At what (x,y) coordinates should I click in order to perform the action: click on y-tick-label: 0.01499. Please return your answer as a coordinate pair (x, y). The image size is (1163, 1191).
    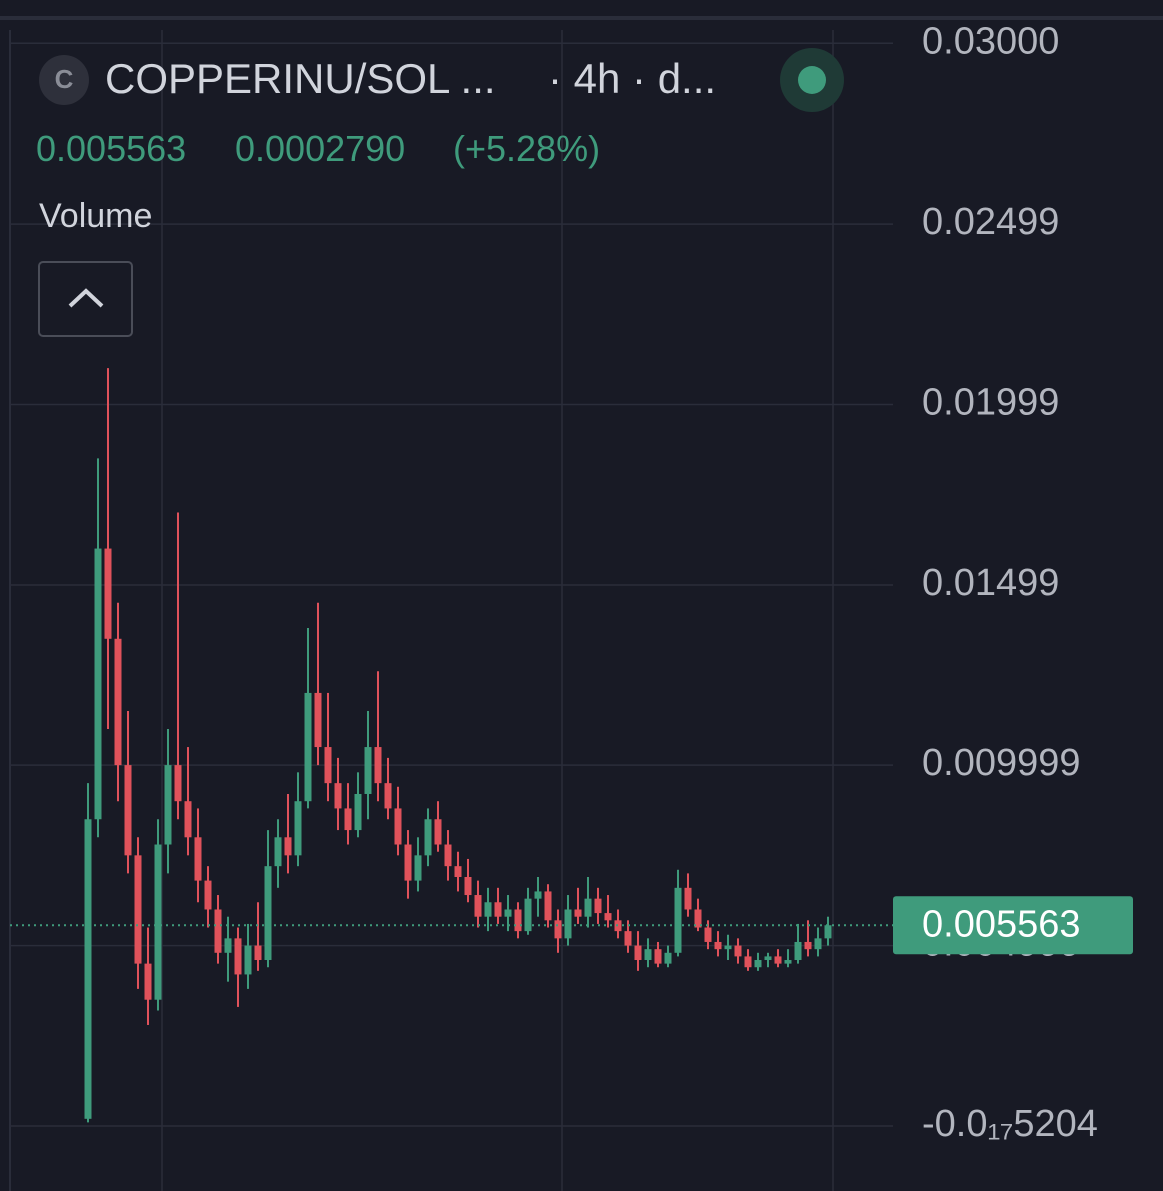
    Looking at the image, I should click on (990, 583).